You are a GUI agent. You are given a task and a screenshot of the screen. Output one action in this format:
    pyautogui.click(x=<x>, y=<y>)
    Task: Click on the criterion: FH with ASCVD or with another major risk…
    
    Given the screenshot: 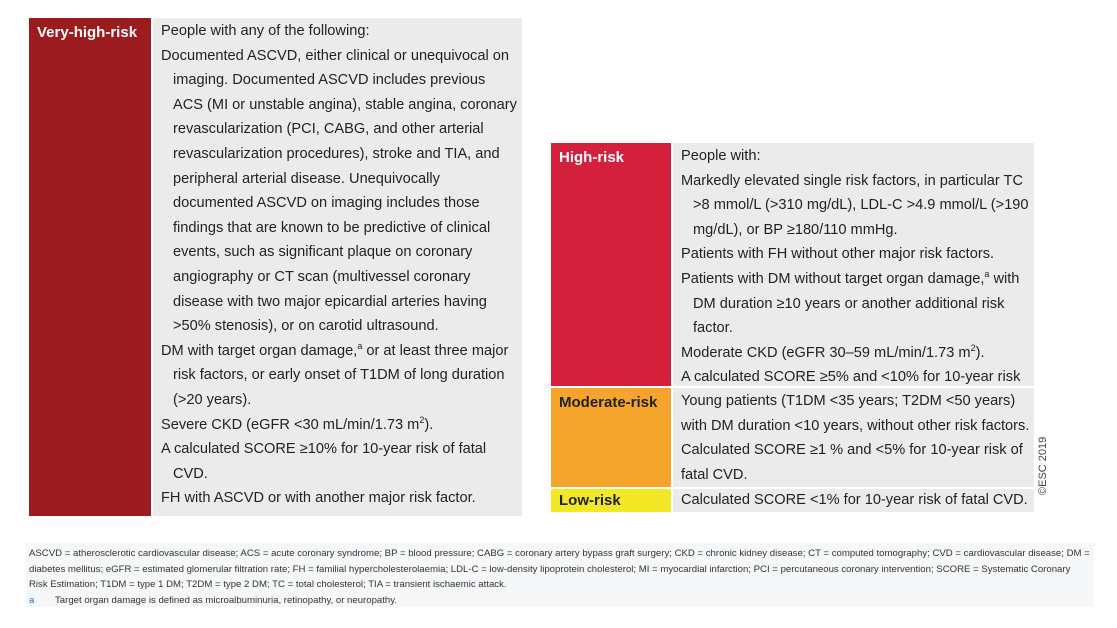 What is the action you would take?
    pyautogui.click(x=339, y=498)
    